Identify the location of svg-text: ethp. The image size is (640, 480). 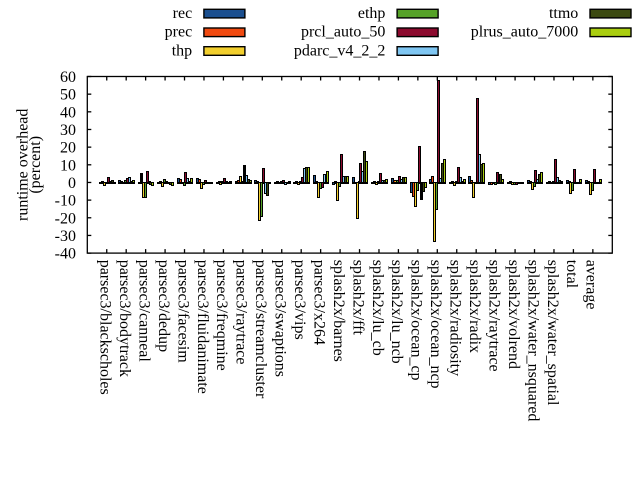
(372, 13).